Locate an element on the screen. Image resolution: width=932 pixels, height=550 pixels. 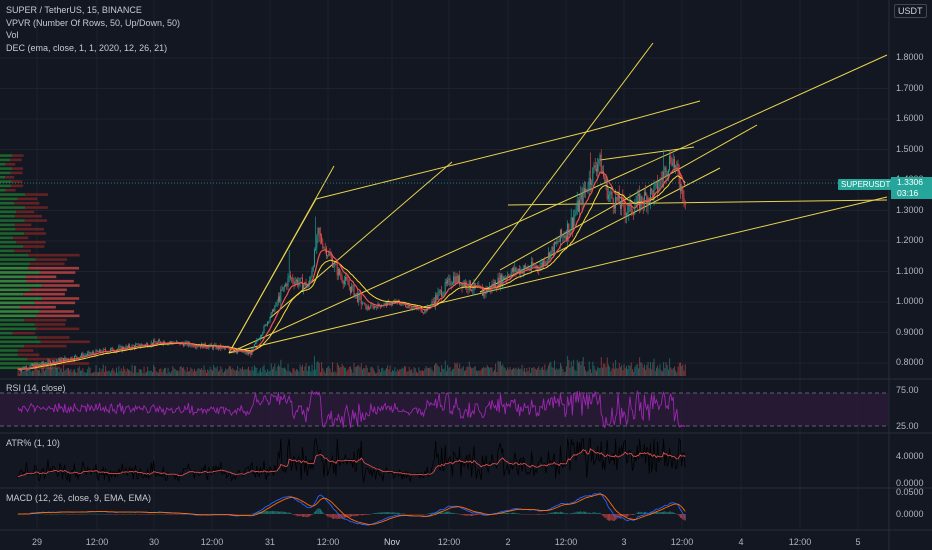
atr-pane-label: ATR% (1, 10) is located at coordinates (33, 443).